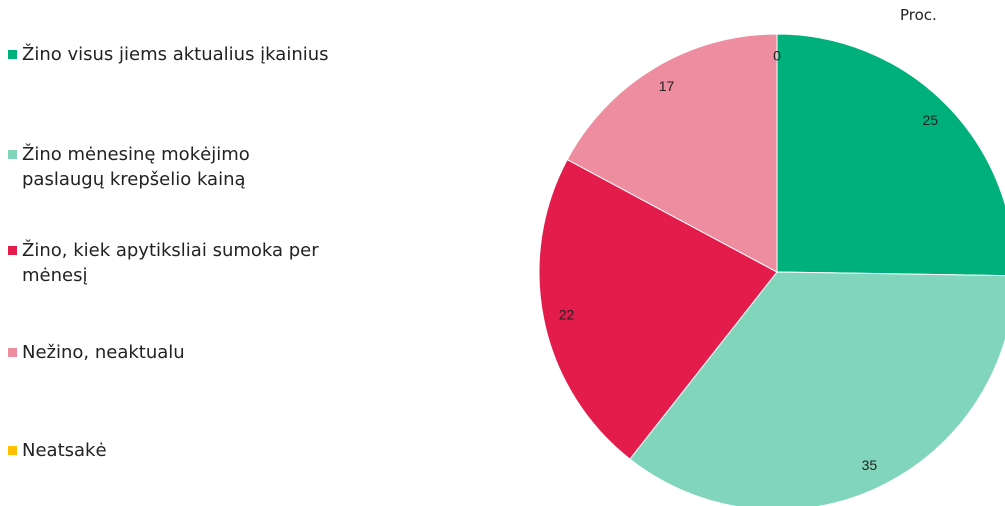 Image resolution: width=1005 pixels, height=506 pixels. I want to click on legend-item: Neatsakė, so click(208, 450).